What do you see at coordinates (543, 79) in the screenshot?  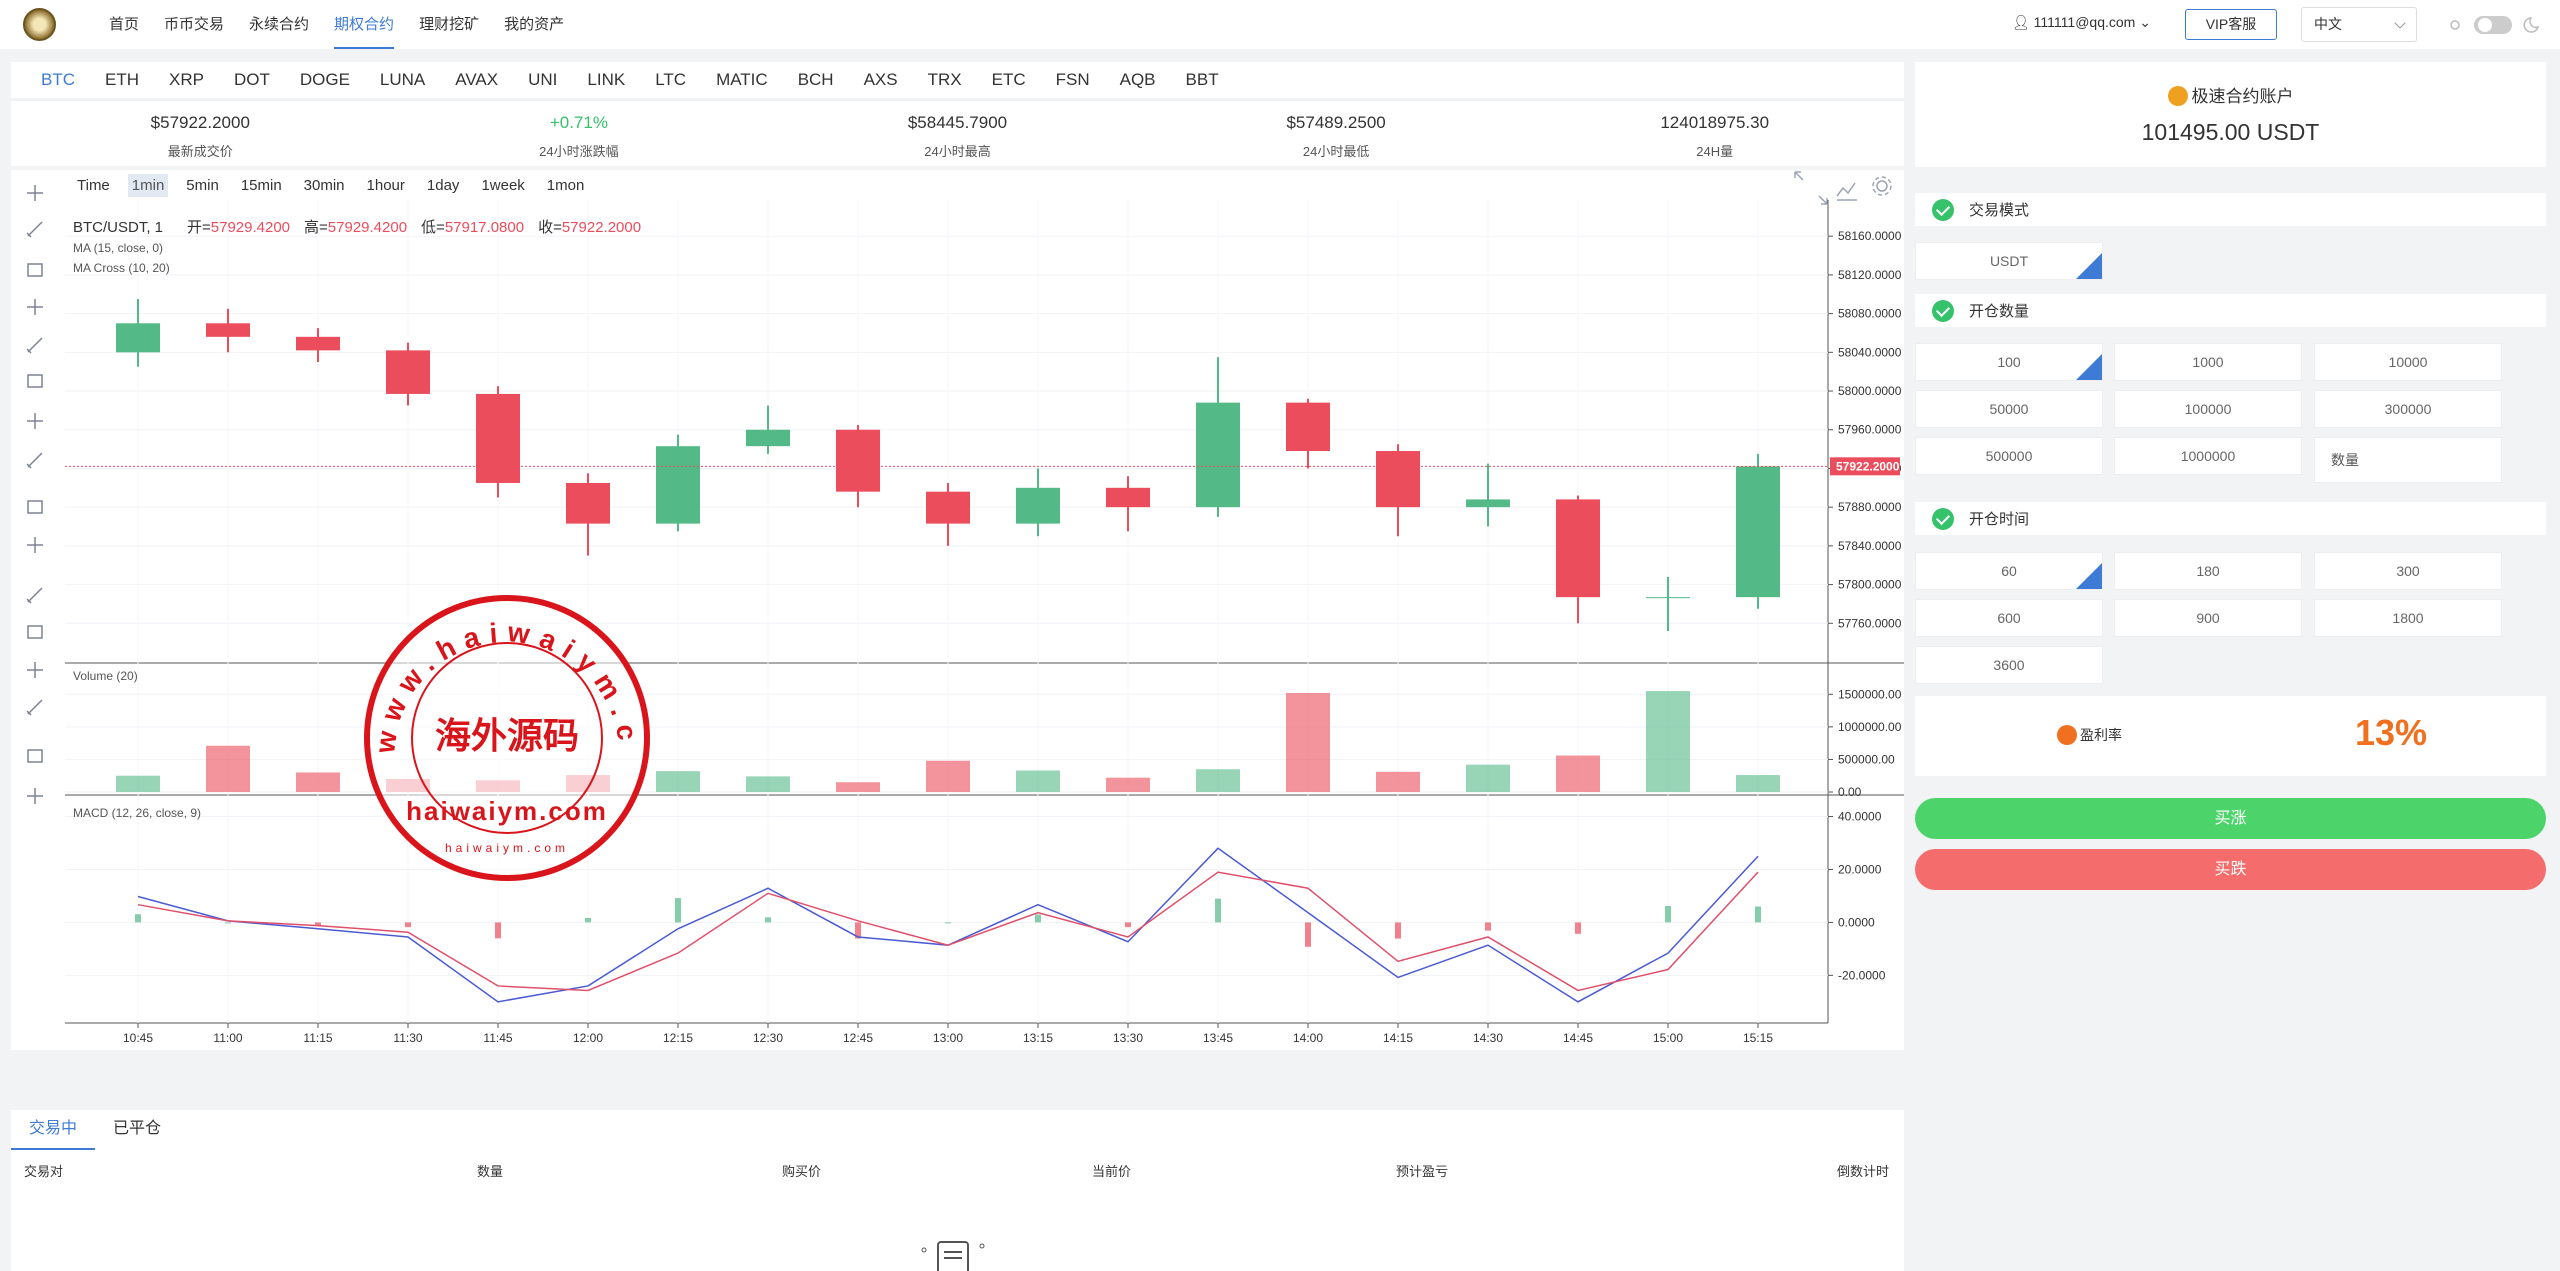 I see `coin-tab: UNI` at bounding box center [543, 79].